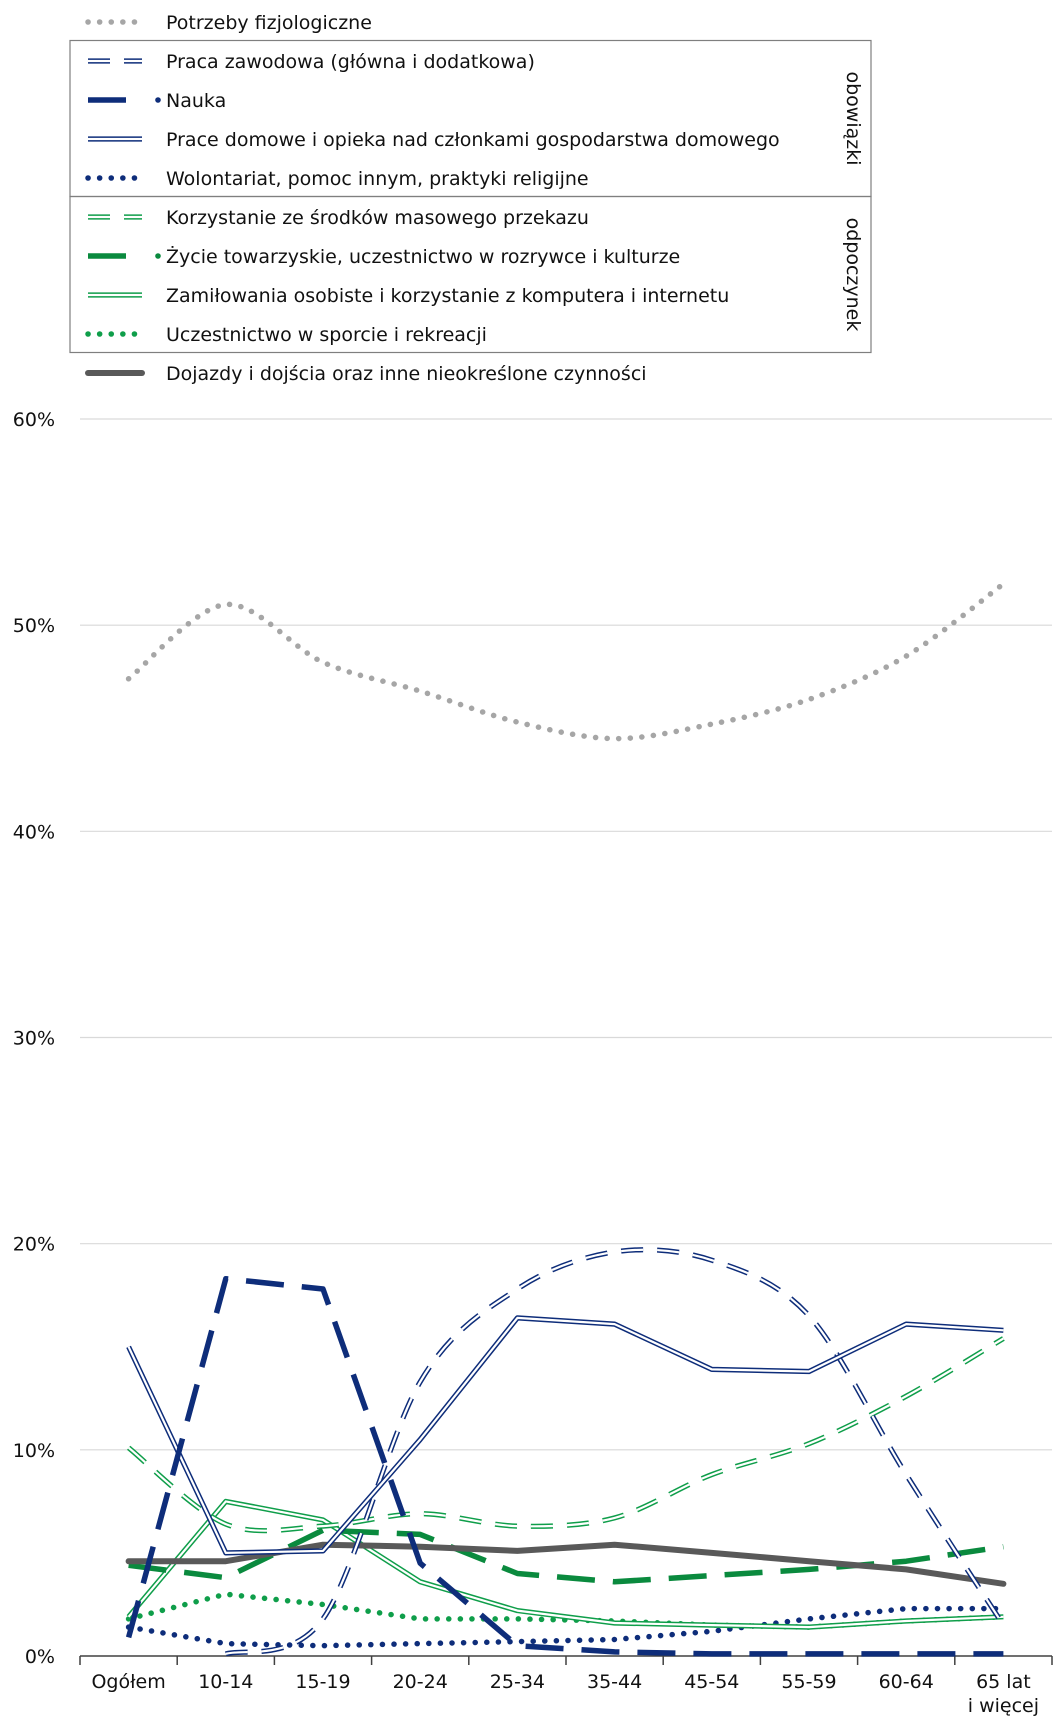 Image resolution: width=1059 pixels, height=1722 pixels. Describe the element at coordinates (517, 1682) in the screenshot. I see `x-tick-label: 25-34` at that location.